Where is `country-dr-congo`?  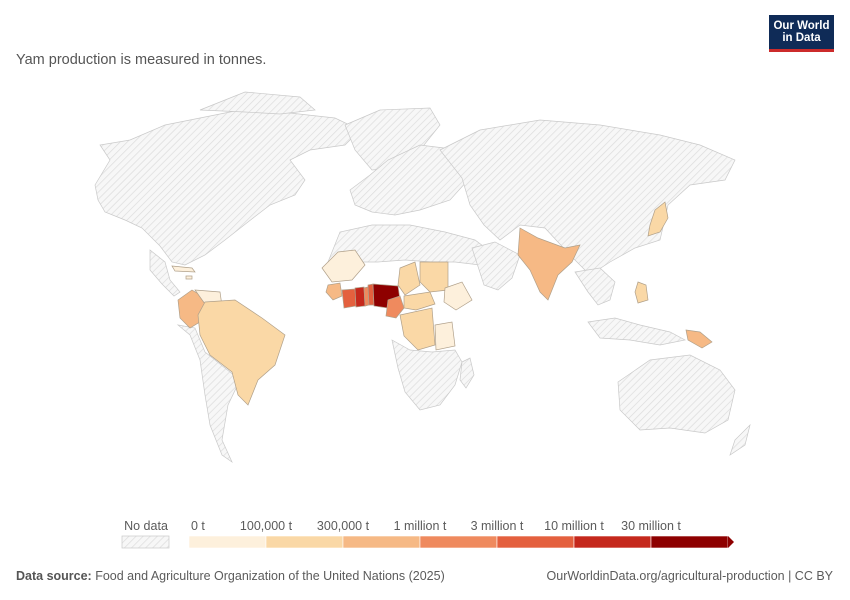
country-dr-congo is located at coordinates (417, 329).